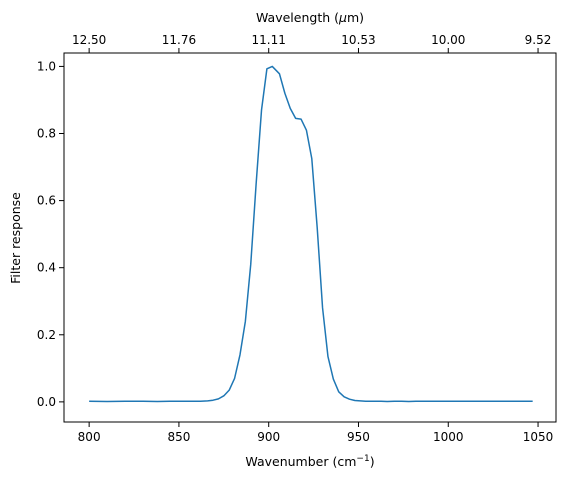  What do you see at coordinates (358, 437) in the screenshot?
I see `x-tick-label: 950` at bounding box center [358, 437].